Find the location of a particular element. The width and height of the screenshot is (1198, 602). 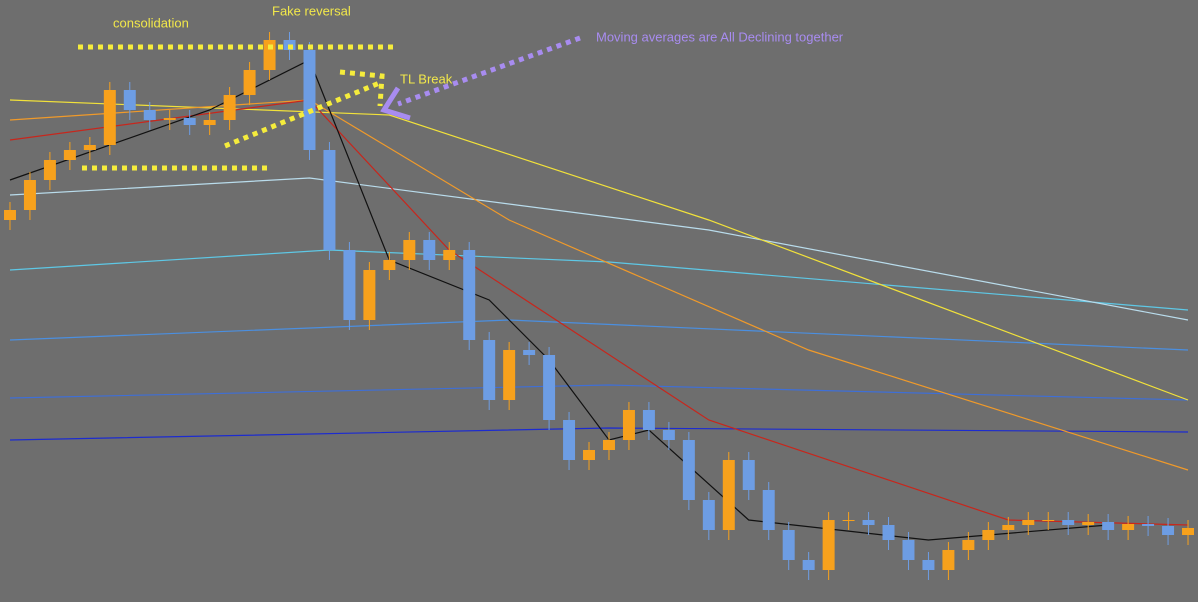

annotation-shapes is located at coordinates (329, 103).